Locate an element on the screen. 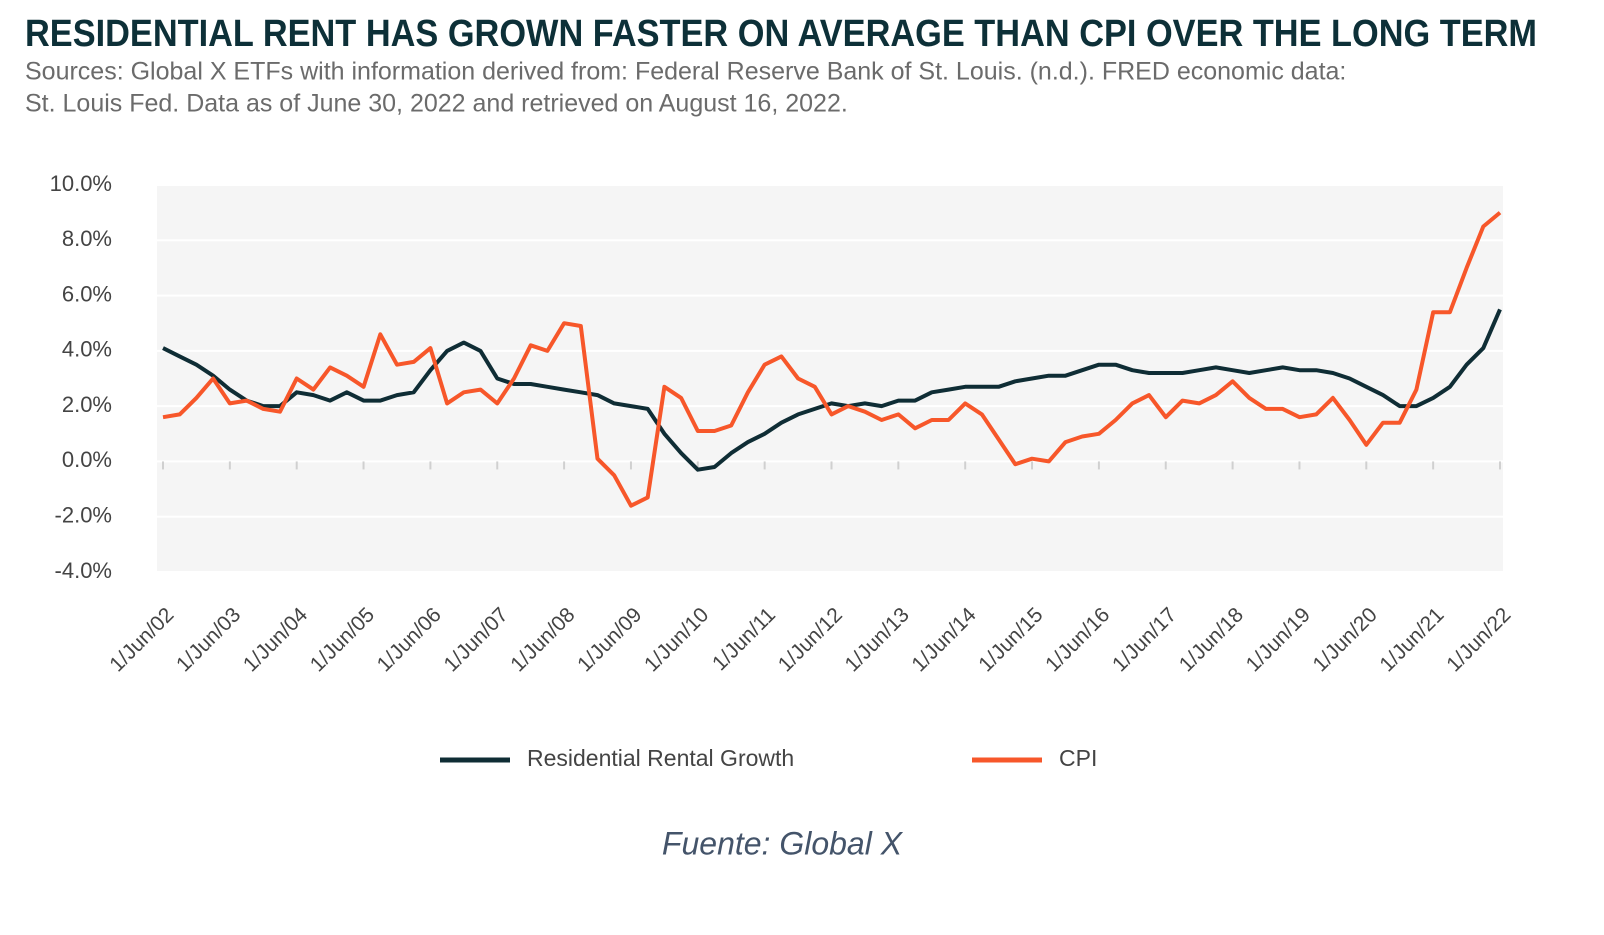 Image resolution: width=1604 pixels, height=935 pixels. x-tick-label: 1/Jun/16 is located at coordinates (1077, 639).